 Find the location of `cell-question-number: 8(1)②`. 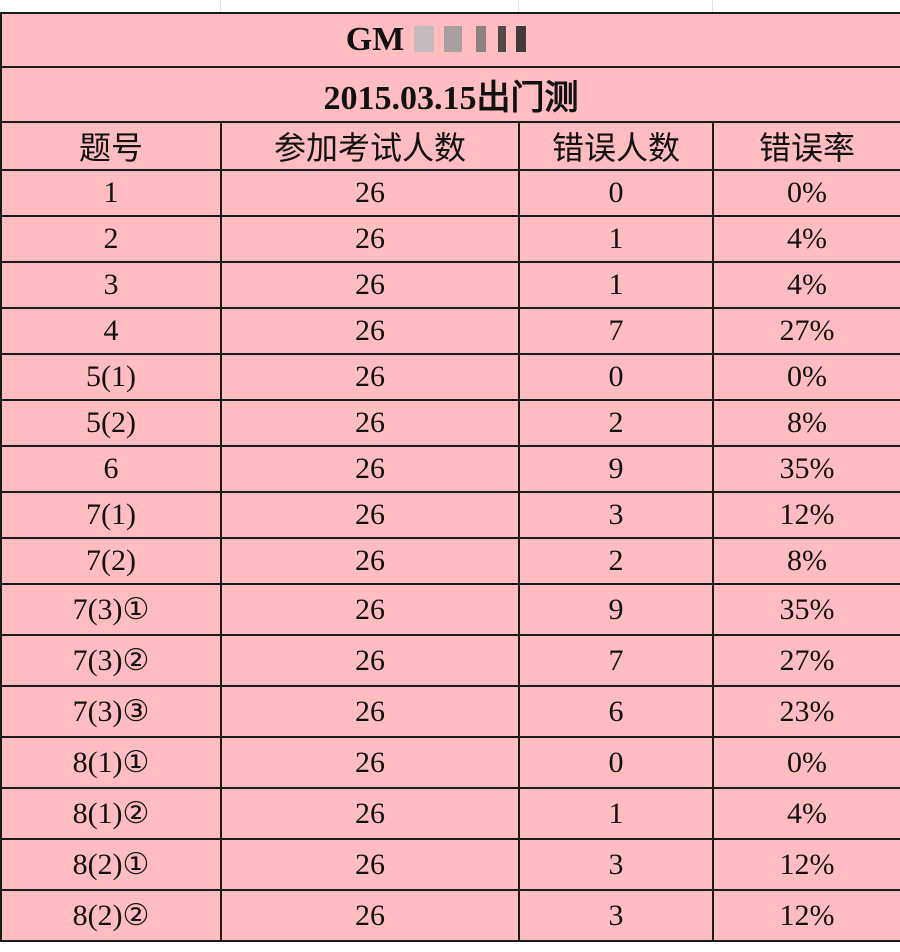

cell-question-number: 8(1)② is located at coordinates (111, 813).